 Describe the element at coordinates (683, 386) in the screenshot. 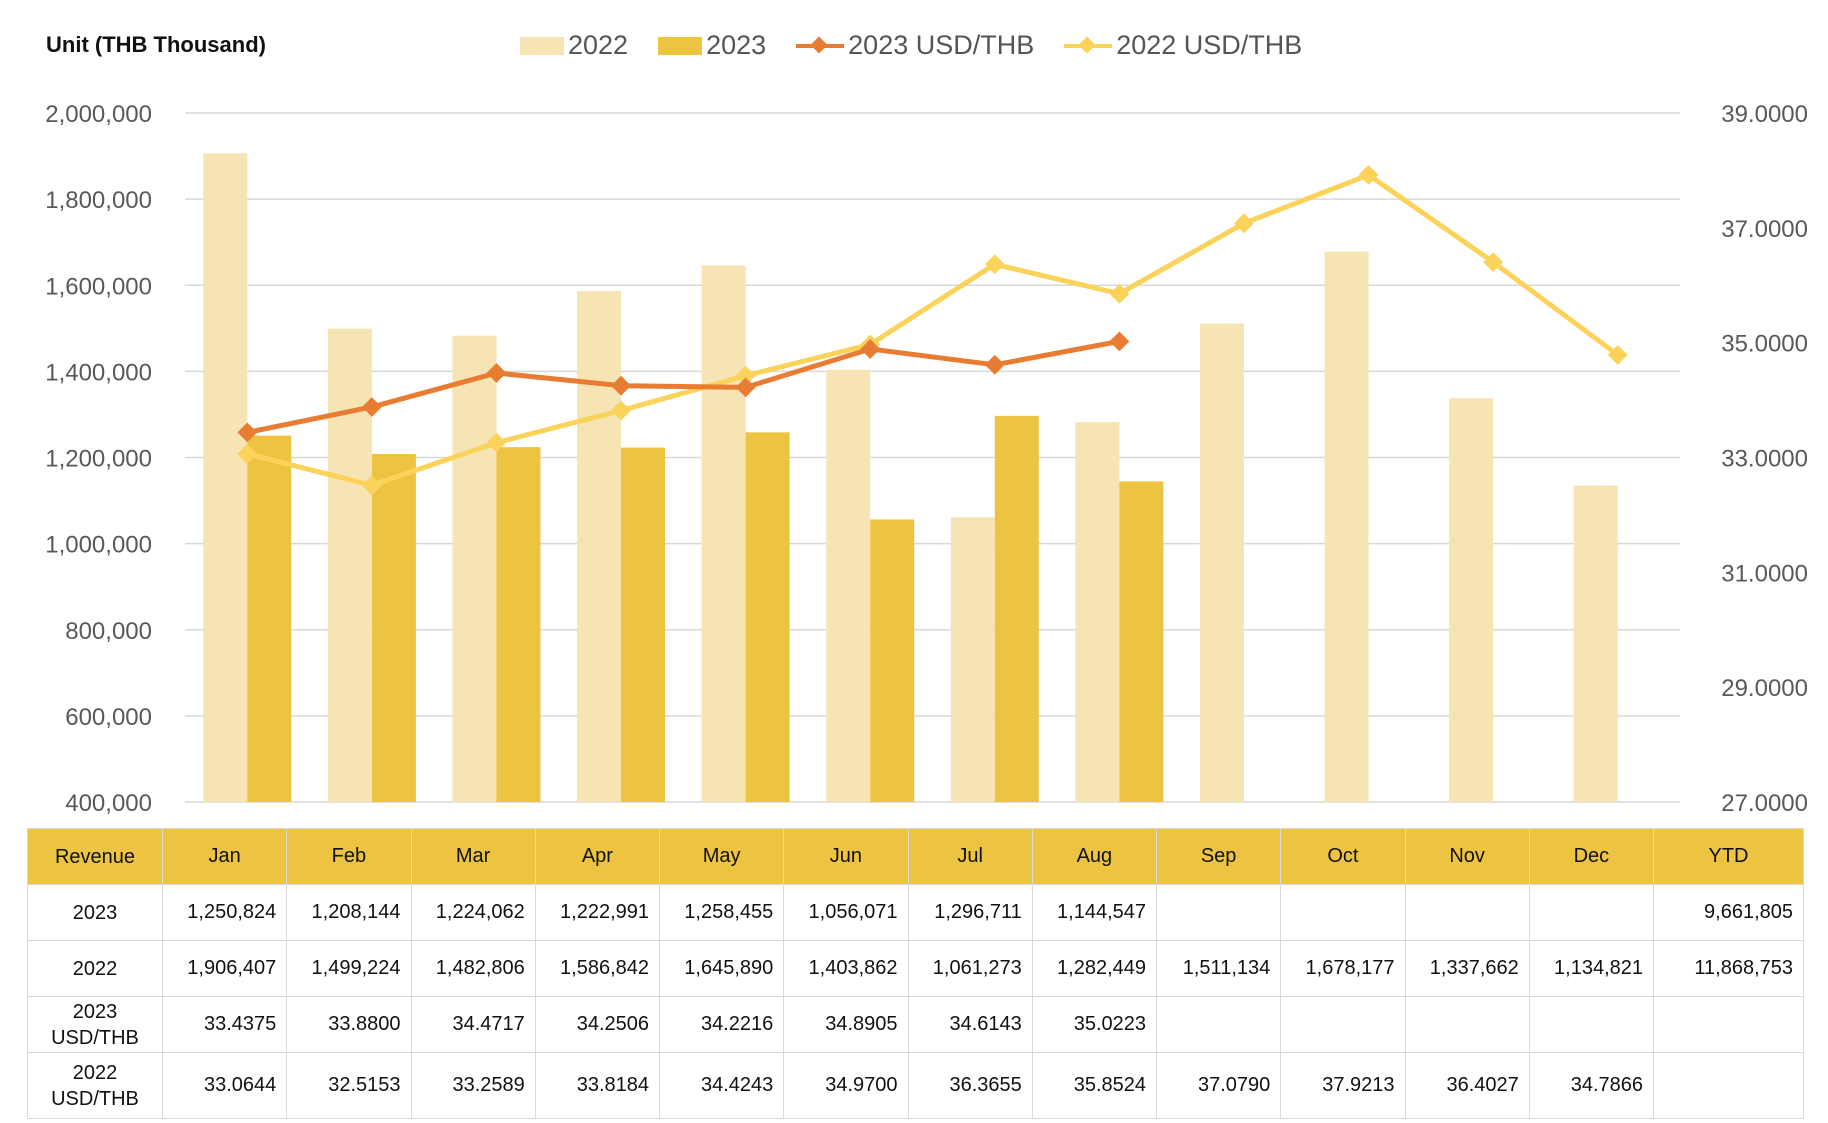

I see `line-2023-USD-THB` at that location.